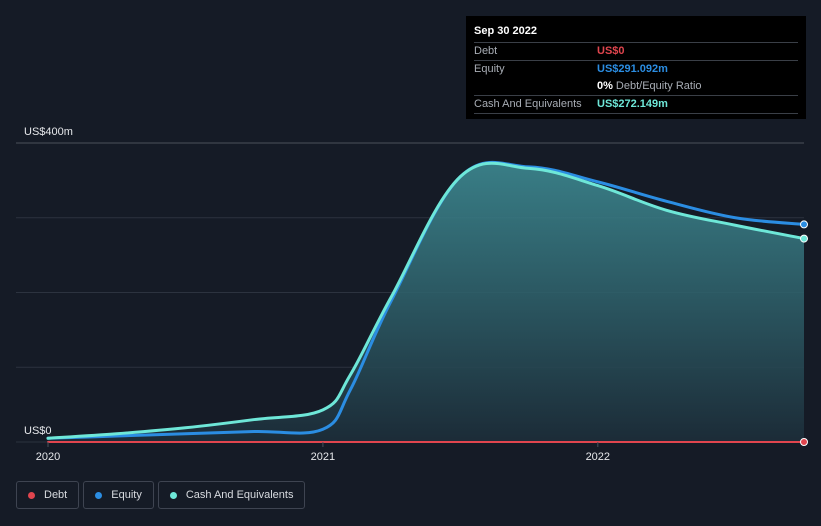  I want to click on tooltip-date: Sep 30 2022, so click(505, 31).